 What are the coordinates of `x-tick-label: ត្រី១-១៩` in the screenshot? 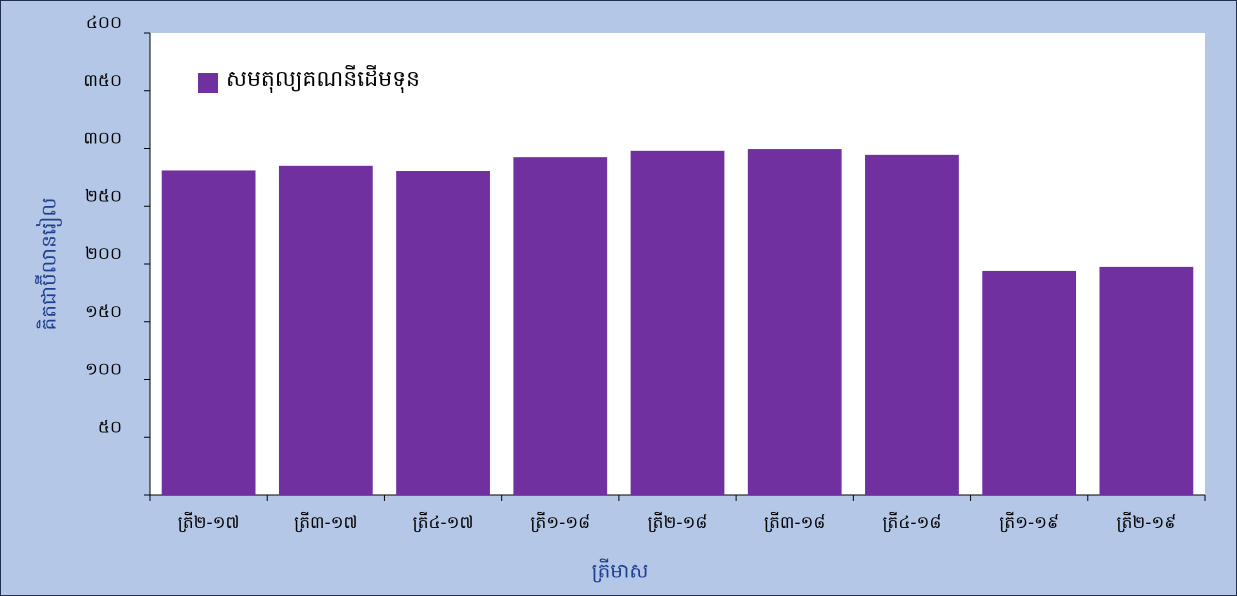 It's located at (1029, 522).